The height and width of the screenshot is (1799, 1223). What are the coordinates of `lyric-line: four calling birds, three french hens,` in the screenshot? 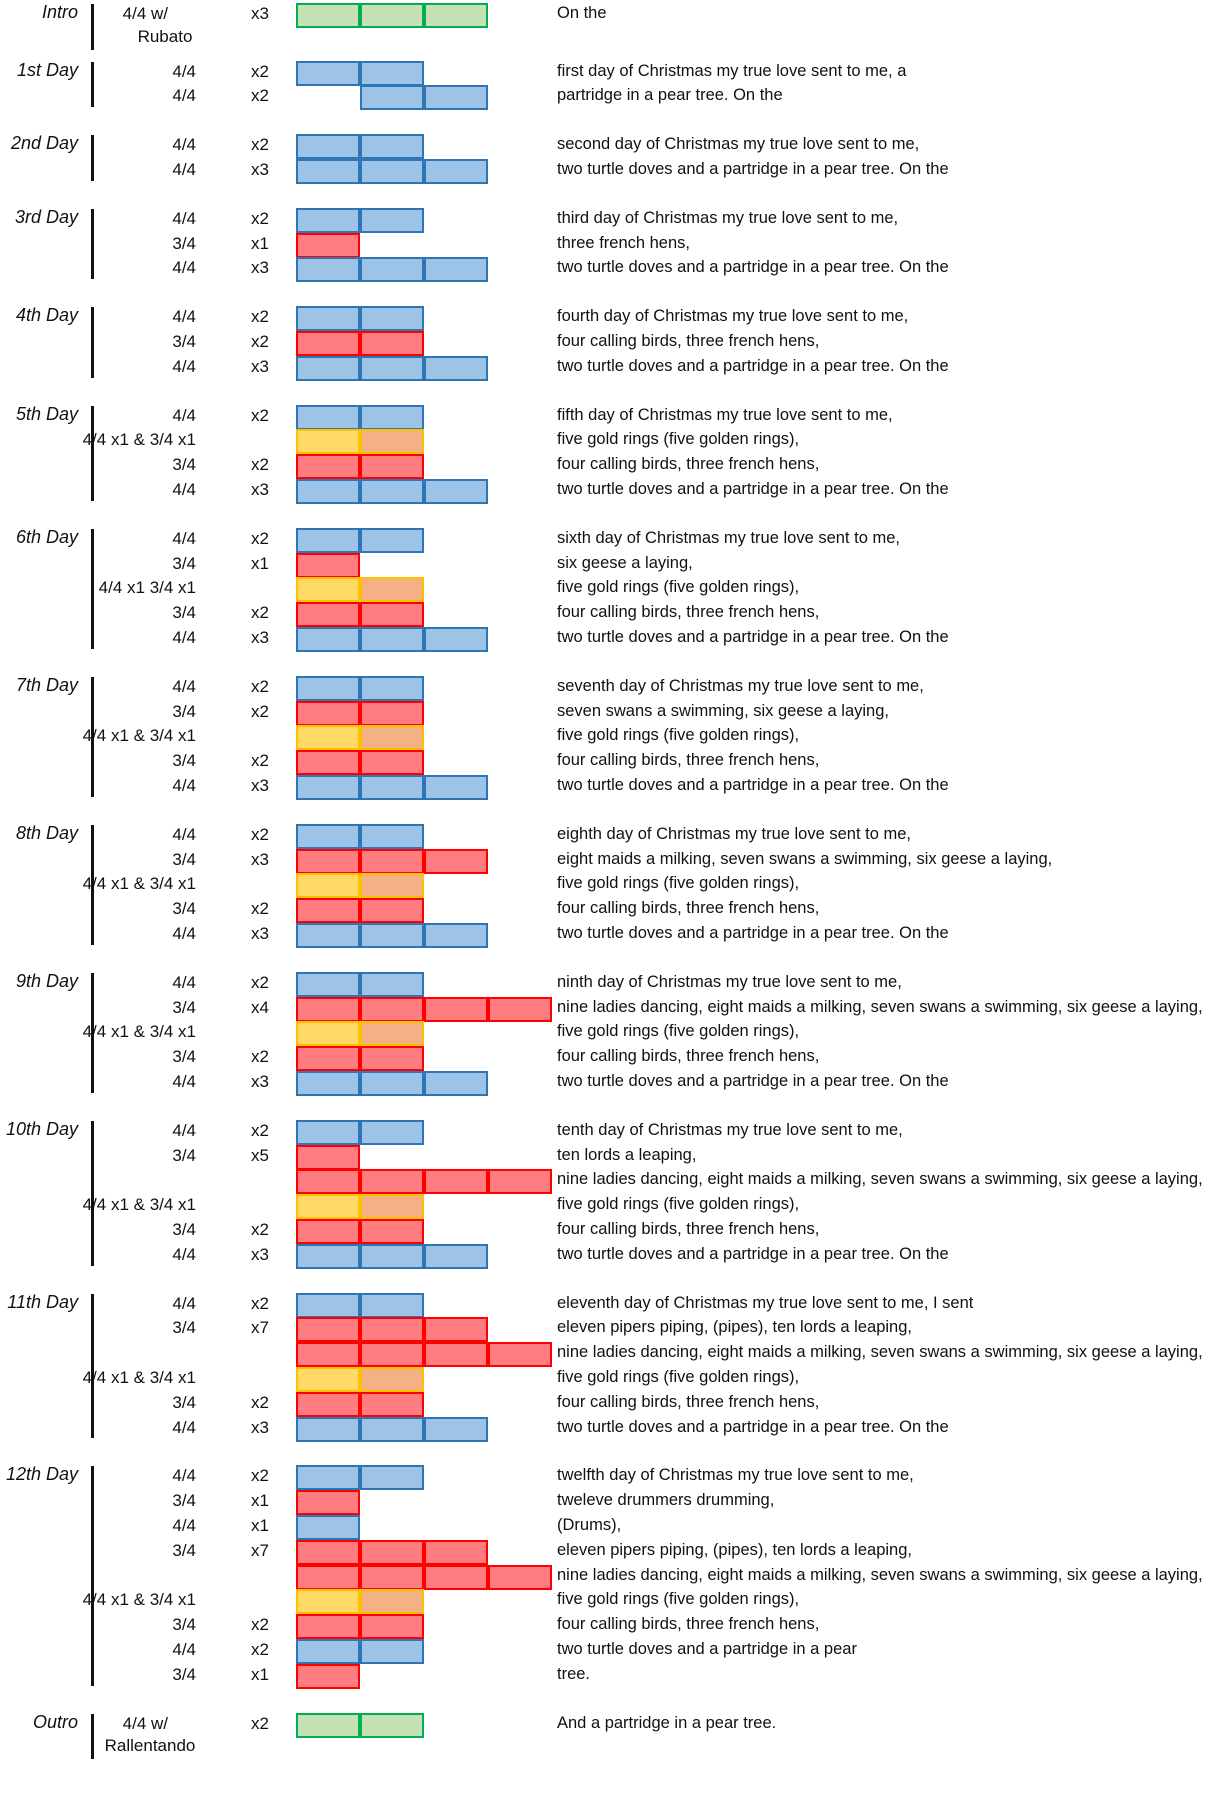 It's located at (688, 1401).